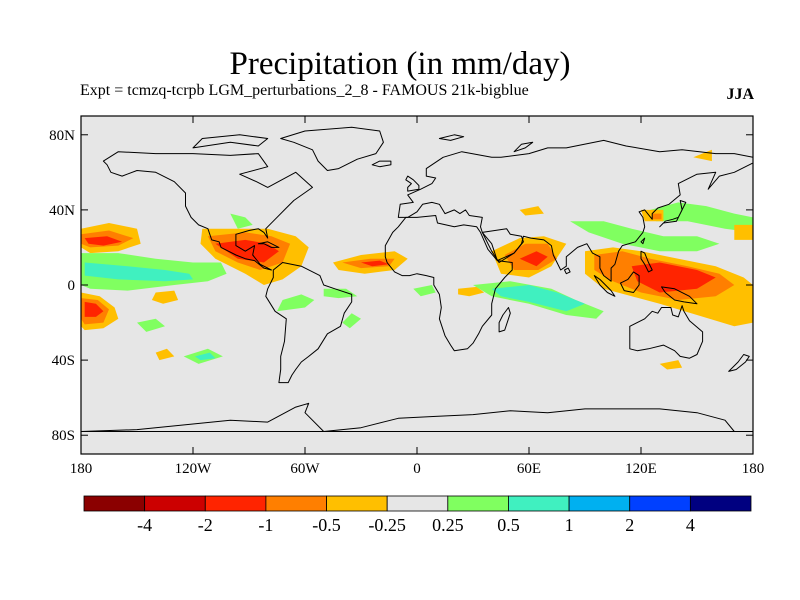 The height and width of the screenshot is (600, 800). I want to click on coastline-taiwan, so click(643, 241).